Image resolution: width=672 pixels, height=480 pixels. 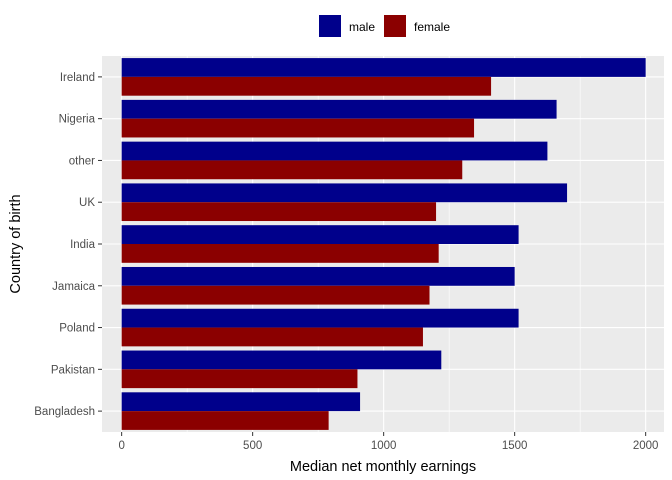 I want to click on x-tick-label: 1500, so click(x=515, y=446).